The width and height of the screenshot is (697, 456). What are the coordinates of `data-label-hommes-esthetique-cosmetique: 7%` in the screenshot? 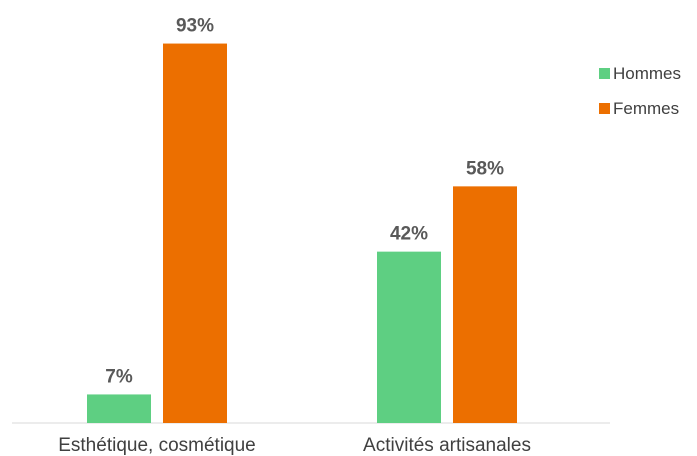 It's located at (119, 376).